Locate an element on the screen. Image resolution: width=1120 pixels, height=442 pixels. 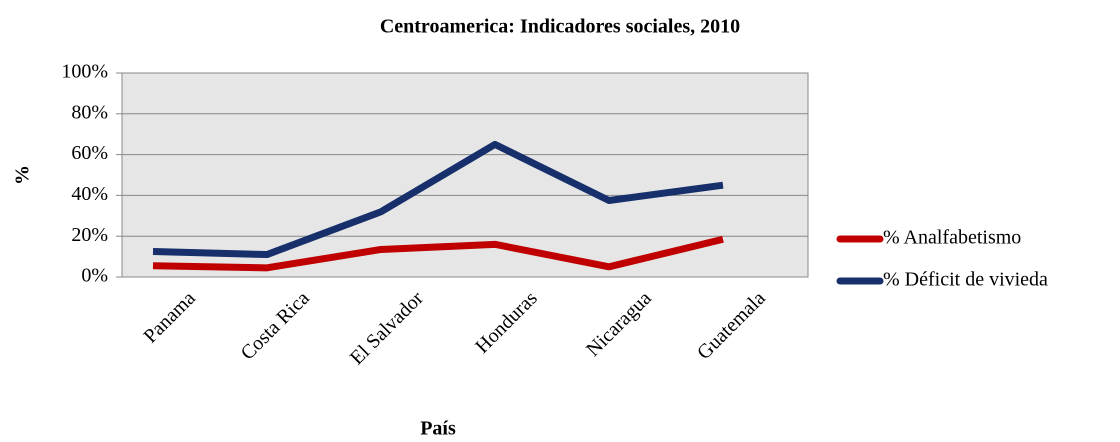
x-tick-label: Panama is located at coordinates (169, 317).